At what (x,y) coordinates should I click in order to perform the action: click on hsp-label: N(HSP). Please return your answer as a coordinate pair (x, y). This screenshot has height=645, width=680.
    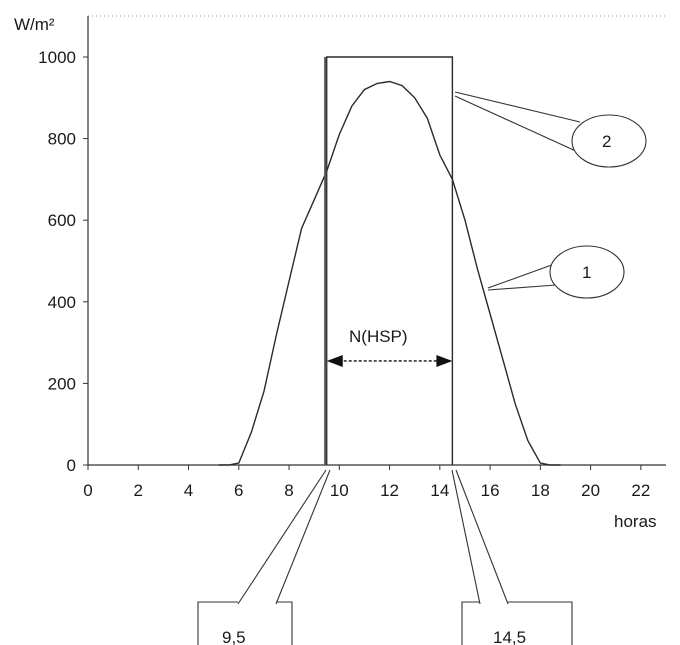
    Looking at the image, I should click on (378, 336).